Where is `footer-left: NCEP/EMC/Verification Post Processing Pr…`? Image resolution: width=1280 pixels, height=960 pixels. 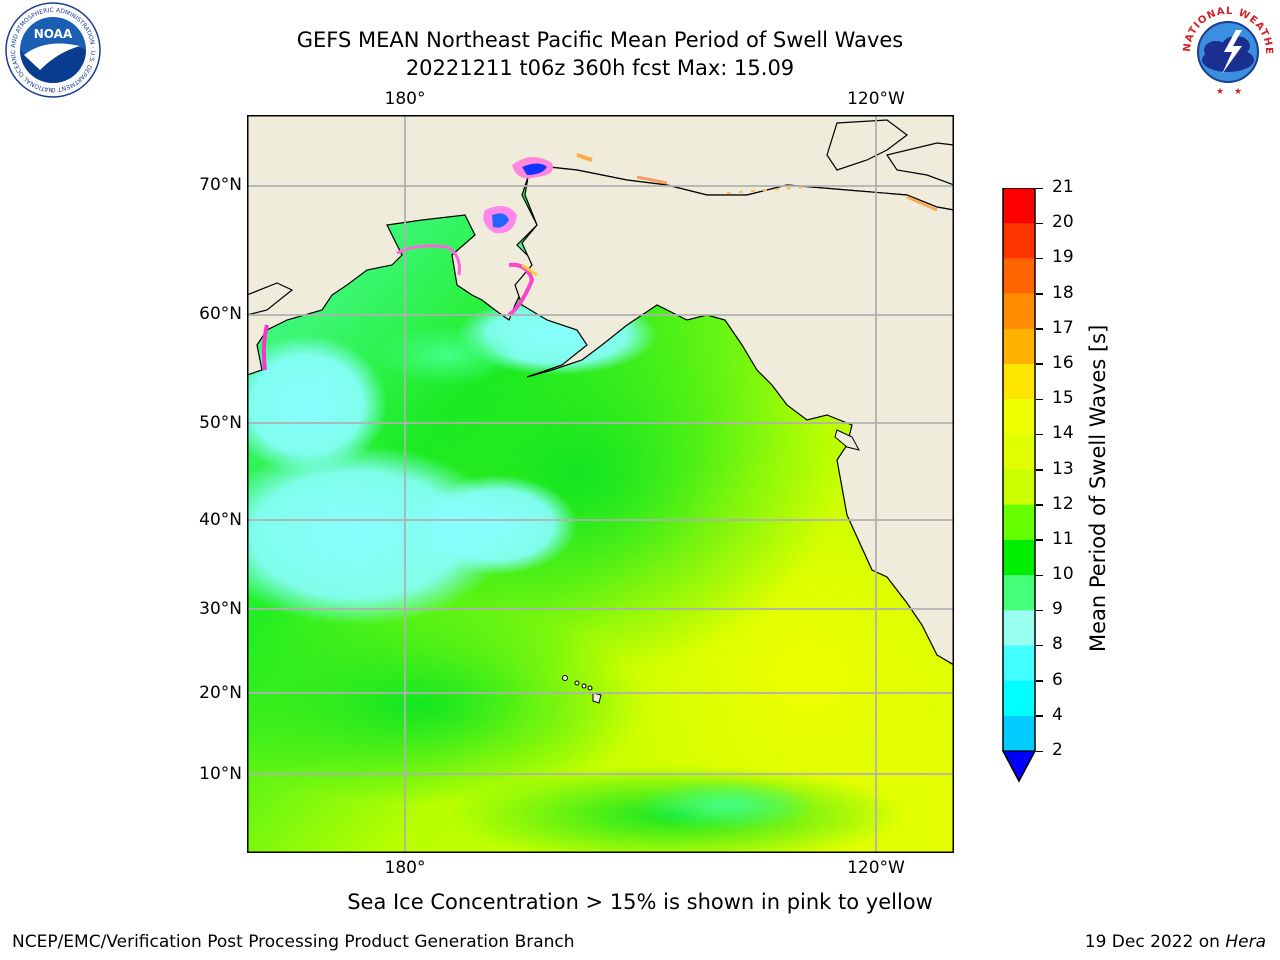
footer-left: NCEP/EMC/Verification Post Processing Pr… is located at coordinates (293, 942).